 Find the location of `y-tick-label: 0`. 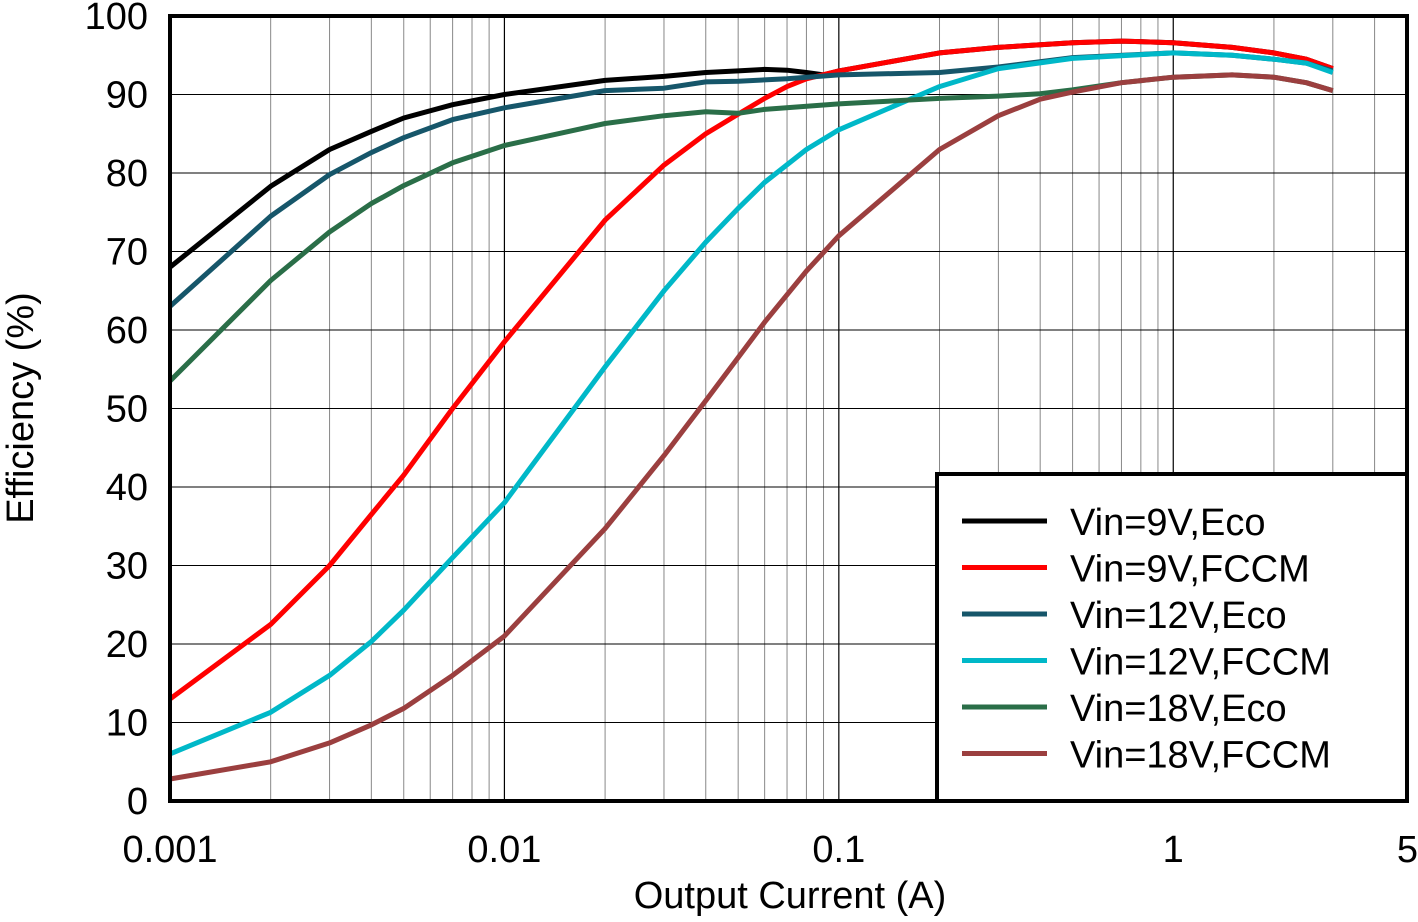

y-tick-label: 0 is located at coordinates (137, 802).